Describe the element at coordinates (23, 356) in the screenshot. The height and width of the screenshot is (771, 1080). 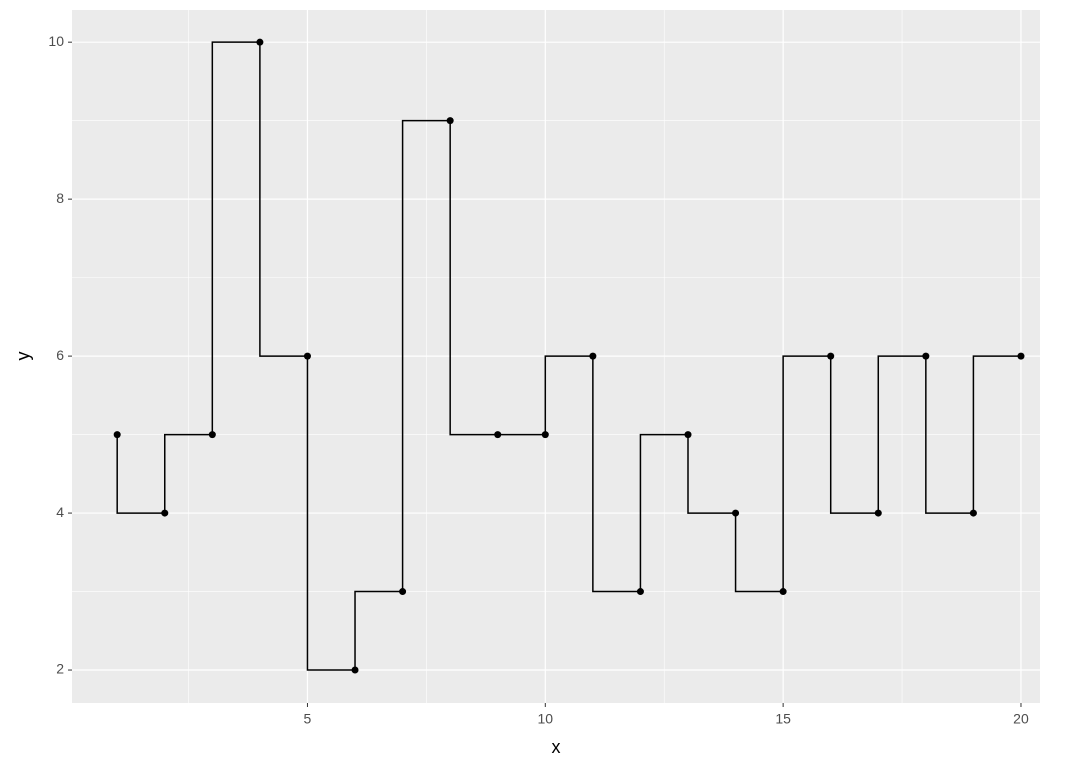
I see `y-axis-title: y` at that location.